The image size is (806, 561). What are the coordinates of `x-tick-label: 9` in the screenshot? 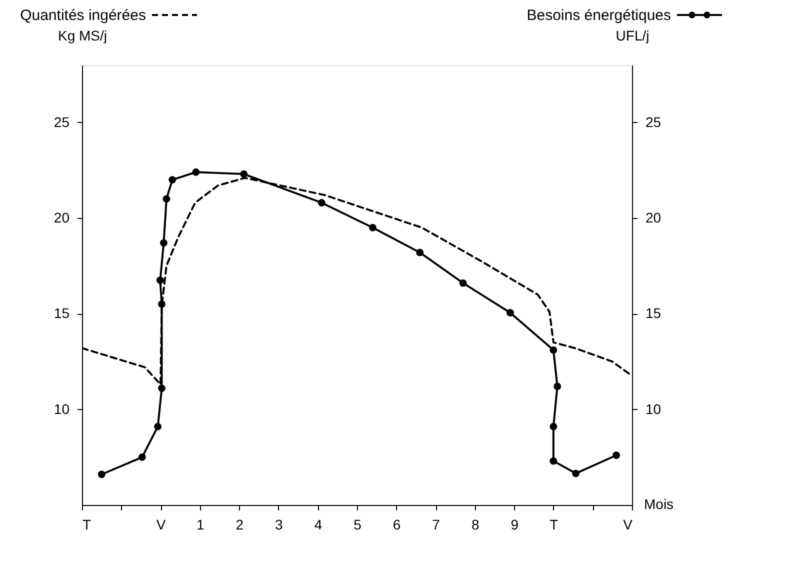 It's located at (514, 524).